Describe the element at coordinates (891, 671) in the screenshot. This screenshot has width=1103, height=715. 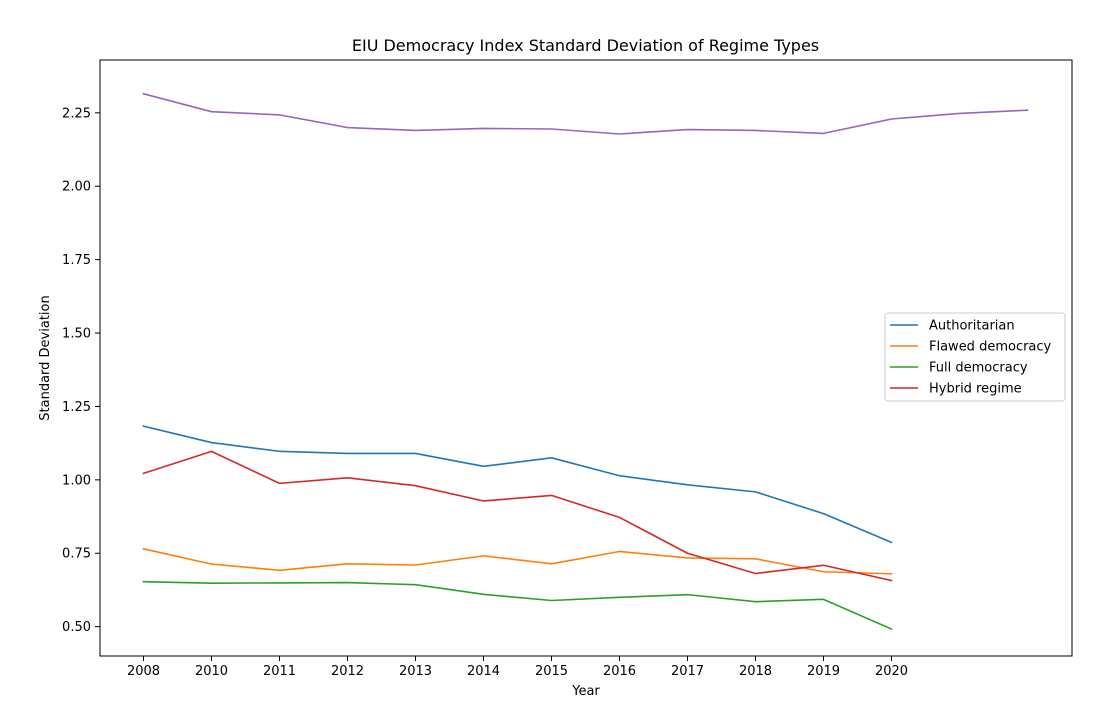
I see `x-tick-label: 2020` at that location.